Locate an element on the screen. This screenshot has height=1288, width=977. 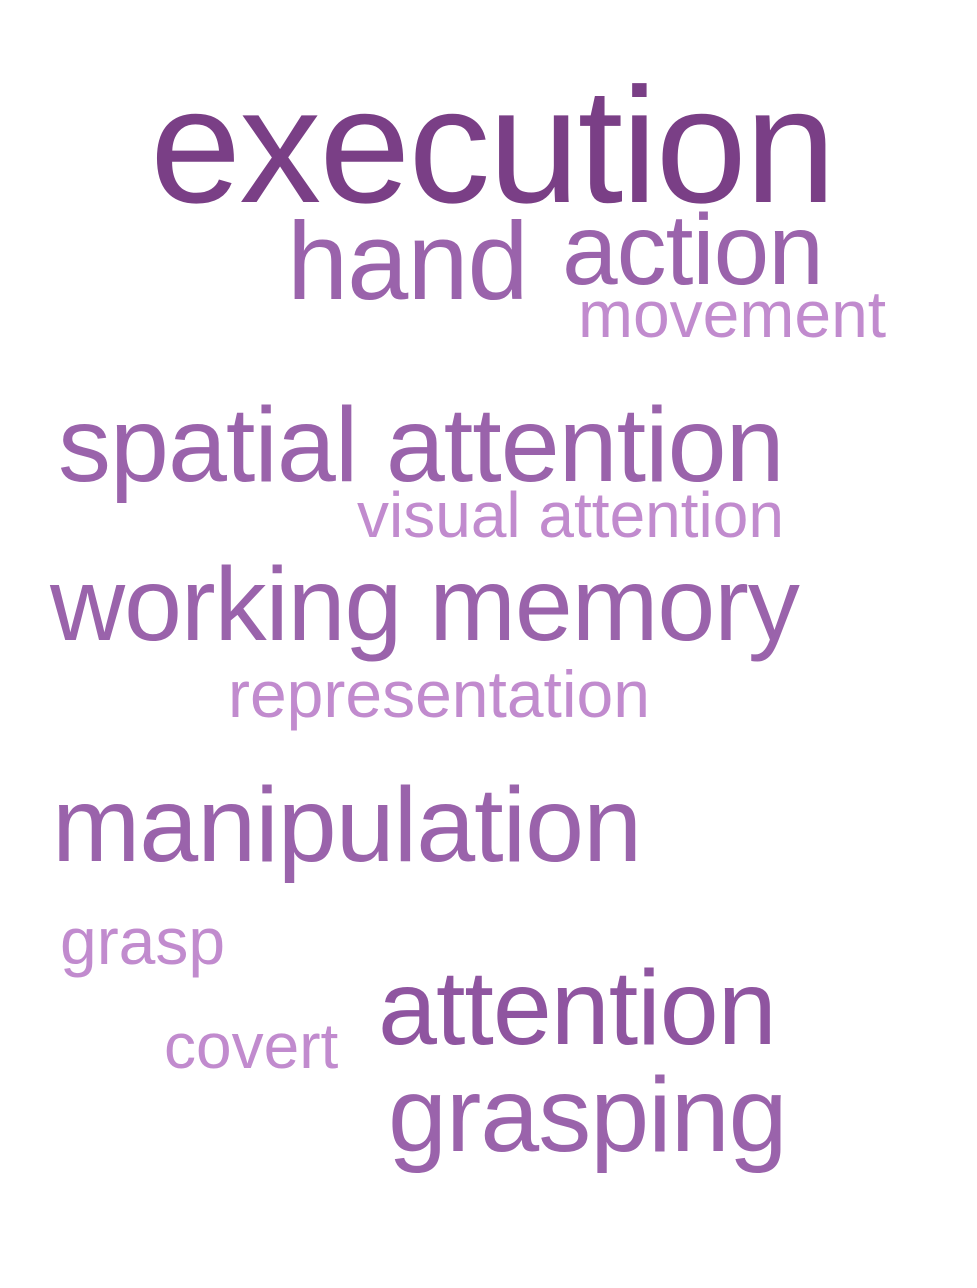
word-execution: execution is located at coordinates (493, 145).